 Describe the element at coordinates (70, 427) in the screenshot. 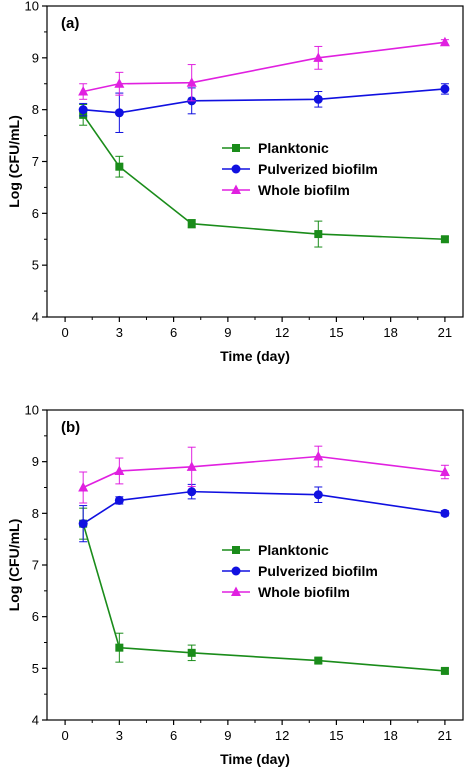

I see `panel-label: (b)` at that location.